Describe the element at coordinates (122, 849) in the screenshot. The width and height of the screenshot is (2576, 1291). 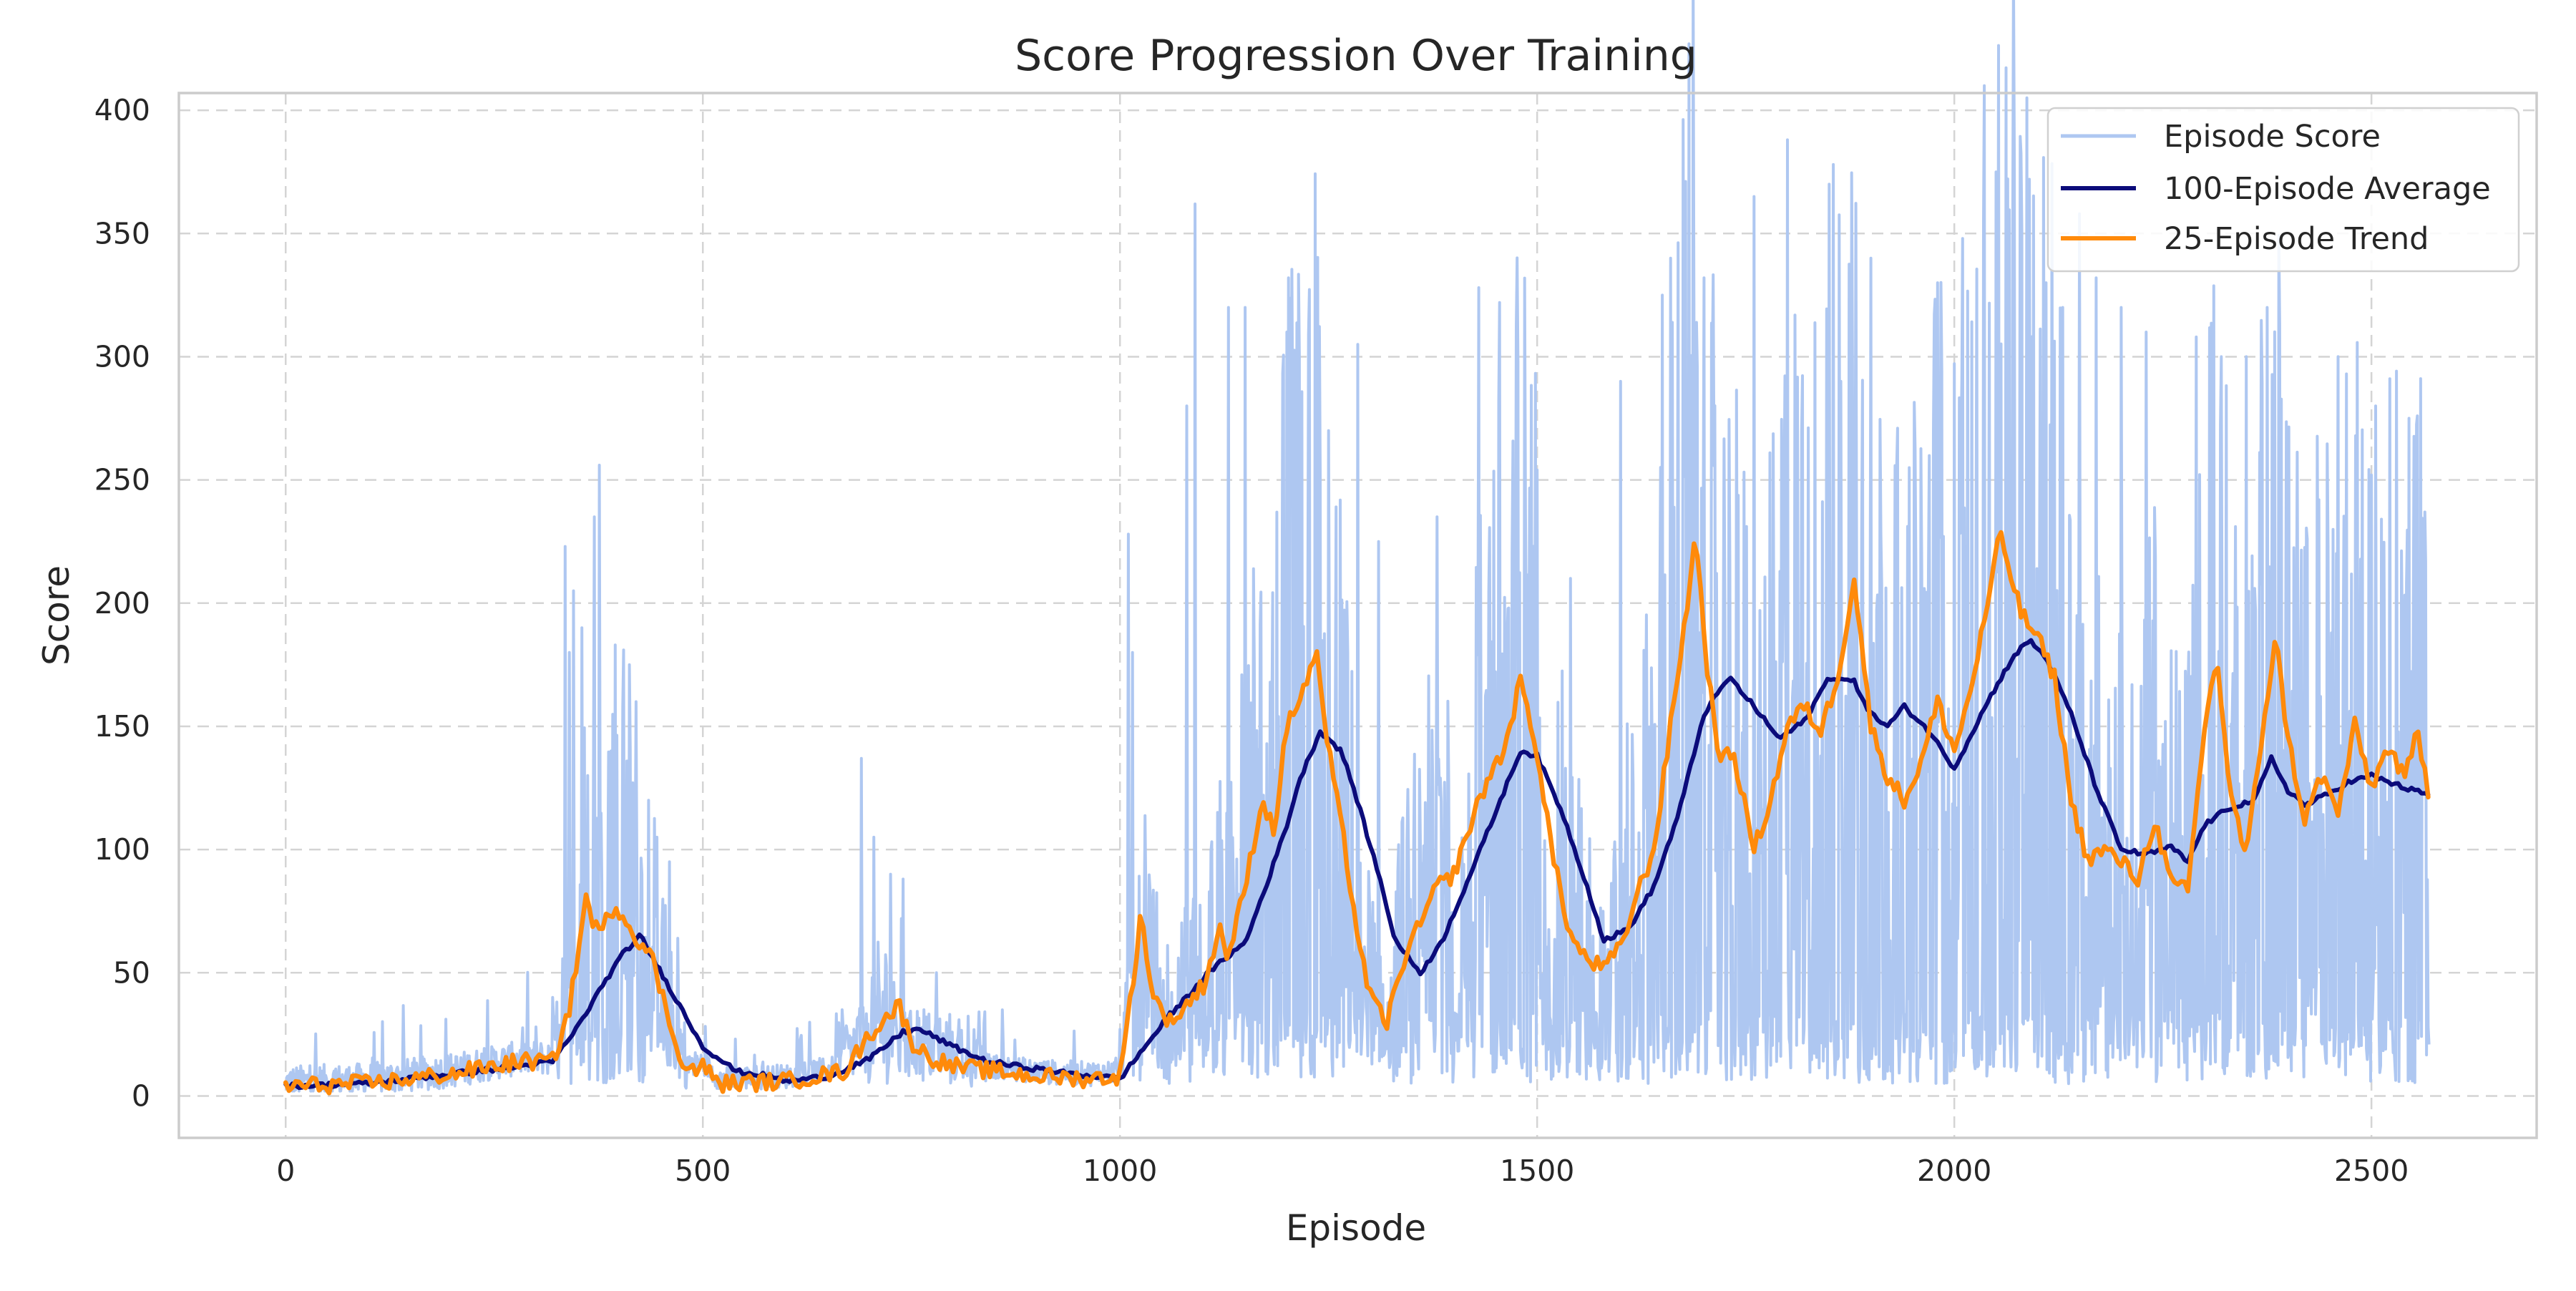
I see `y-tick-label: 100` at that location.